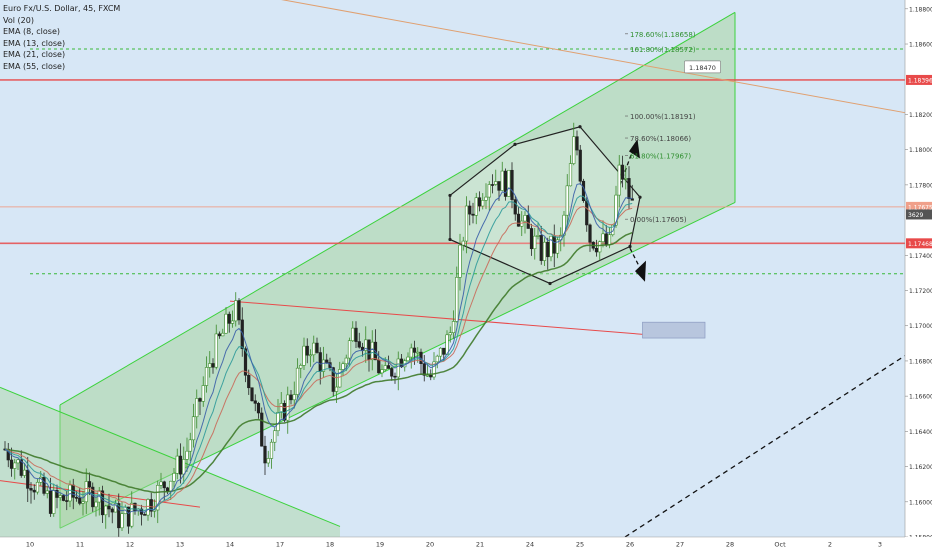 This screenshot has height=550, width=932. I want to click on x-tick-label: 11, so click(80, 545).